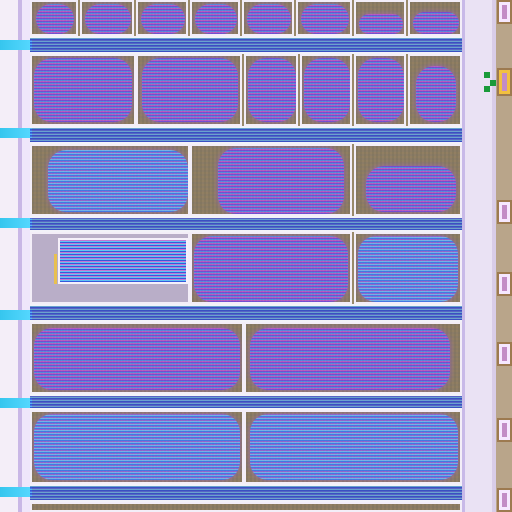 Image resolution: width=512 pixels, height=512 pixels. I want to click on pin-strip, so click(55, 269).